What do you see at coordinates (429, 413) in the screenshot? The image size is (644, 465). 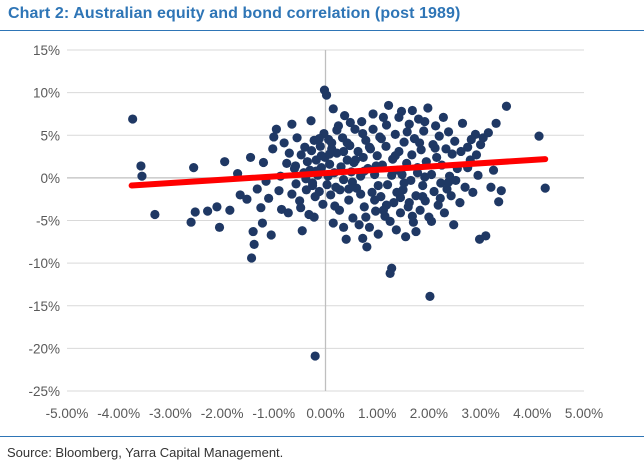 I see `x-tick-label: 2.00%` at bounding box center [429, 413].